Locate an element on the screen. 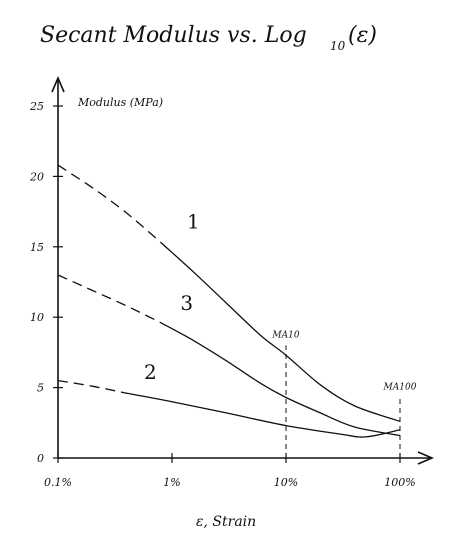 The width and height of the screenshot is (463, 547). series-2: 2 is located at coordinates (229, 399).